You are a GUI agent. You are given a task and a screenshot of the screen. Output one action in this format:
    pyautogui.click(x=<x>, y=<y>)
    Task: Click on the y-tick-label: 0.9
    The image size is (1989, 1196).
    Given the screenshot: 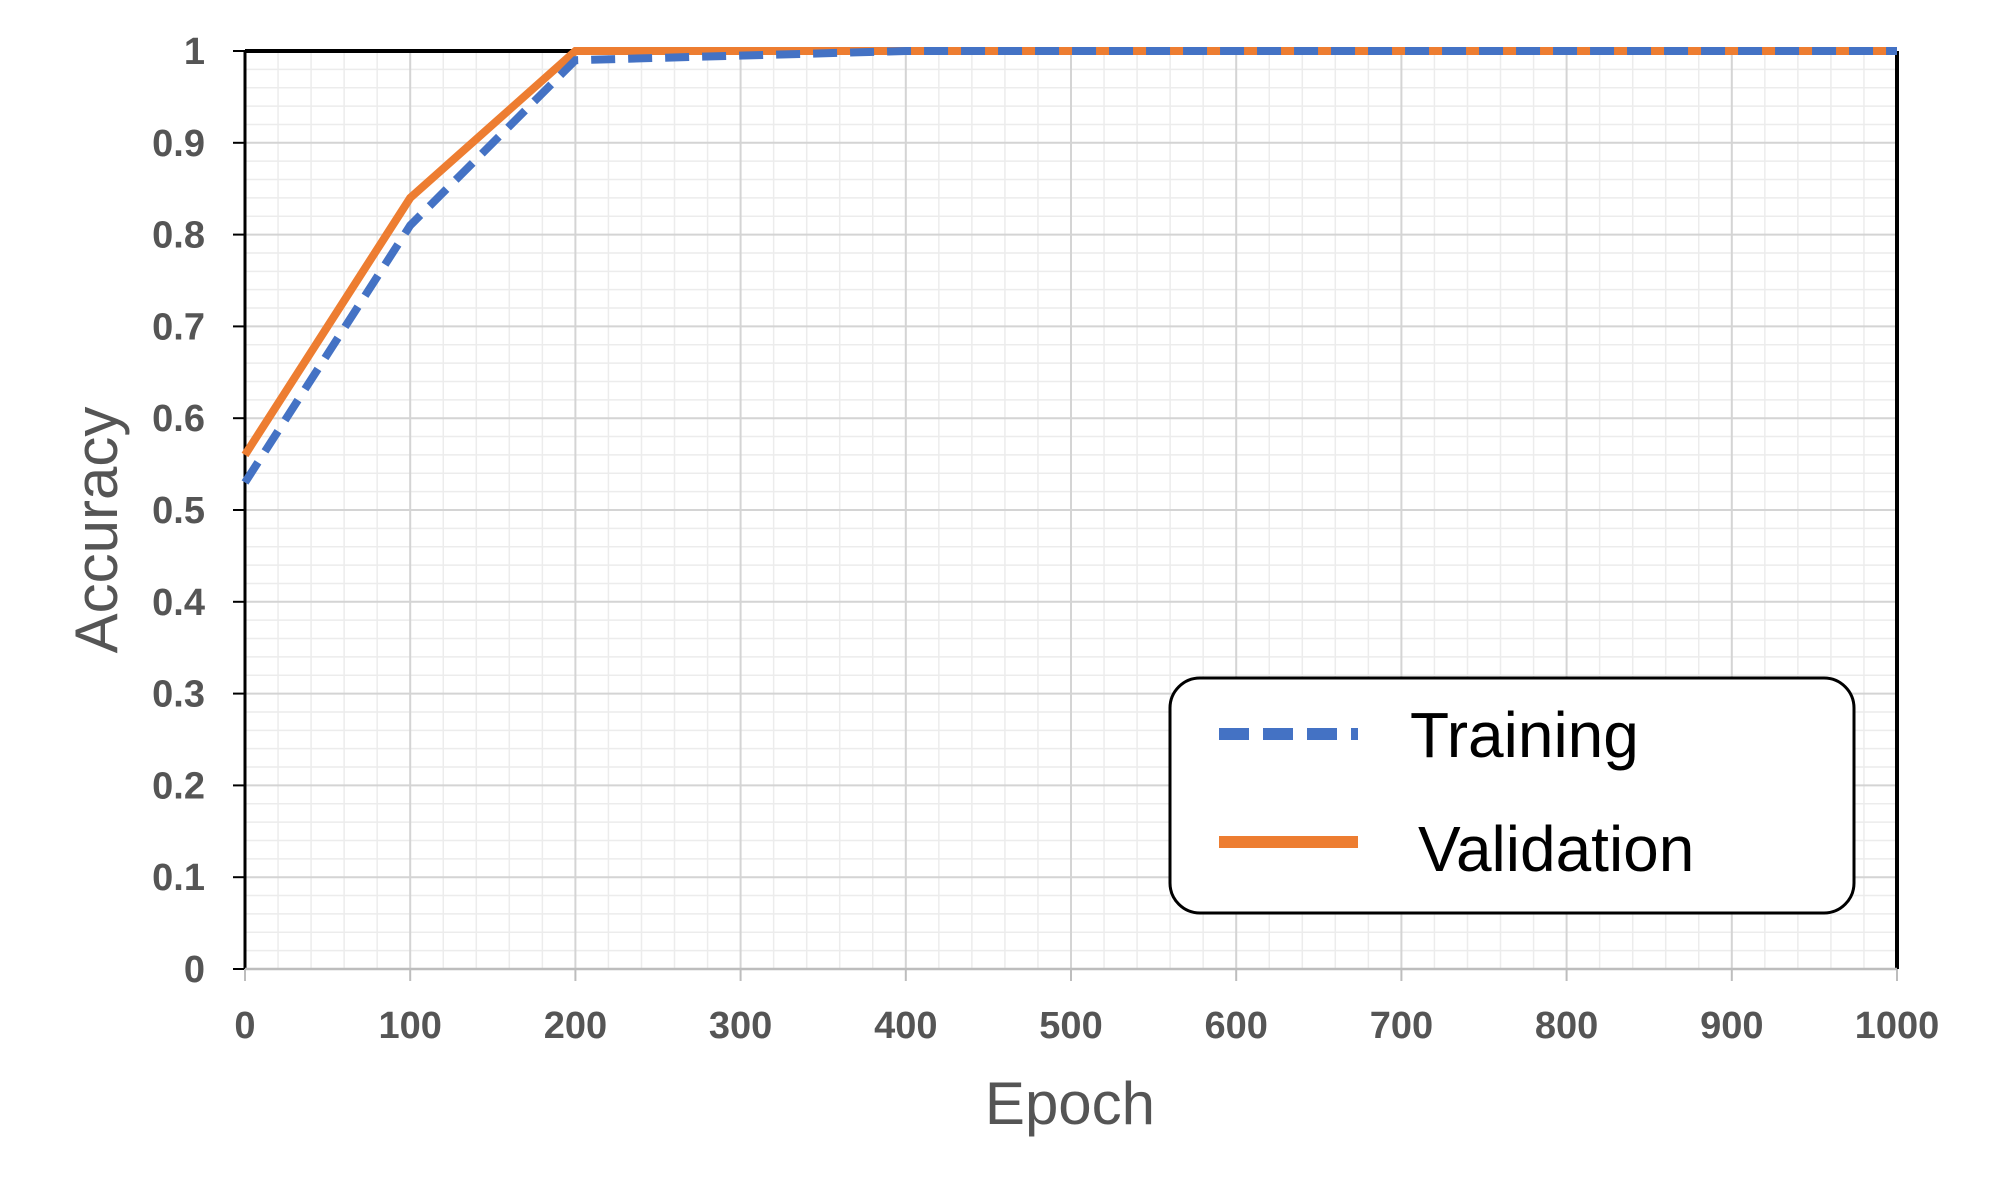 What is the action you would take?
    pyautogui.click(x=178, y=144)
    